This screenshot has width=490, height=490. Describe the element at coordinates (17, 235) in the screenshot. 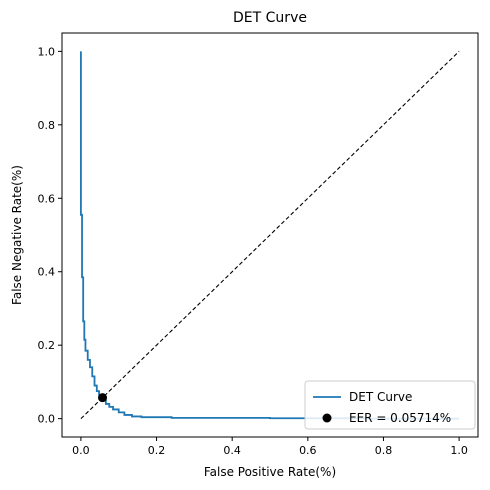

I see `y-axis-label: False Negative Rate(%)` at that location.